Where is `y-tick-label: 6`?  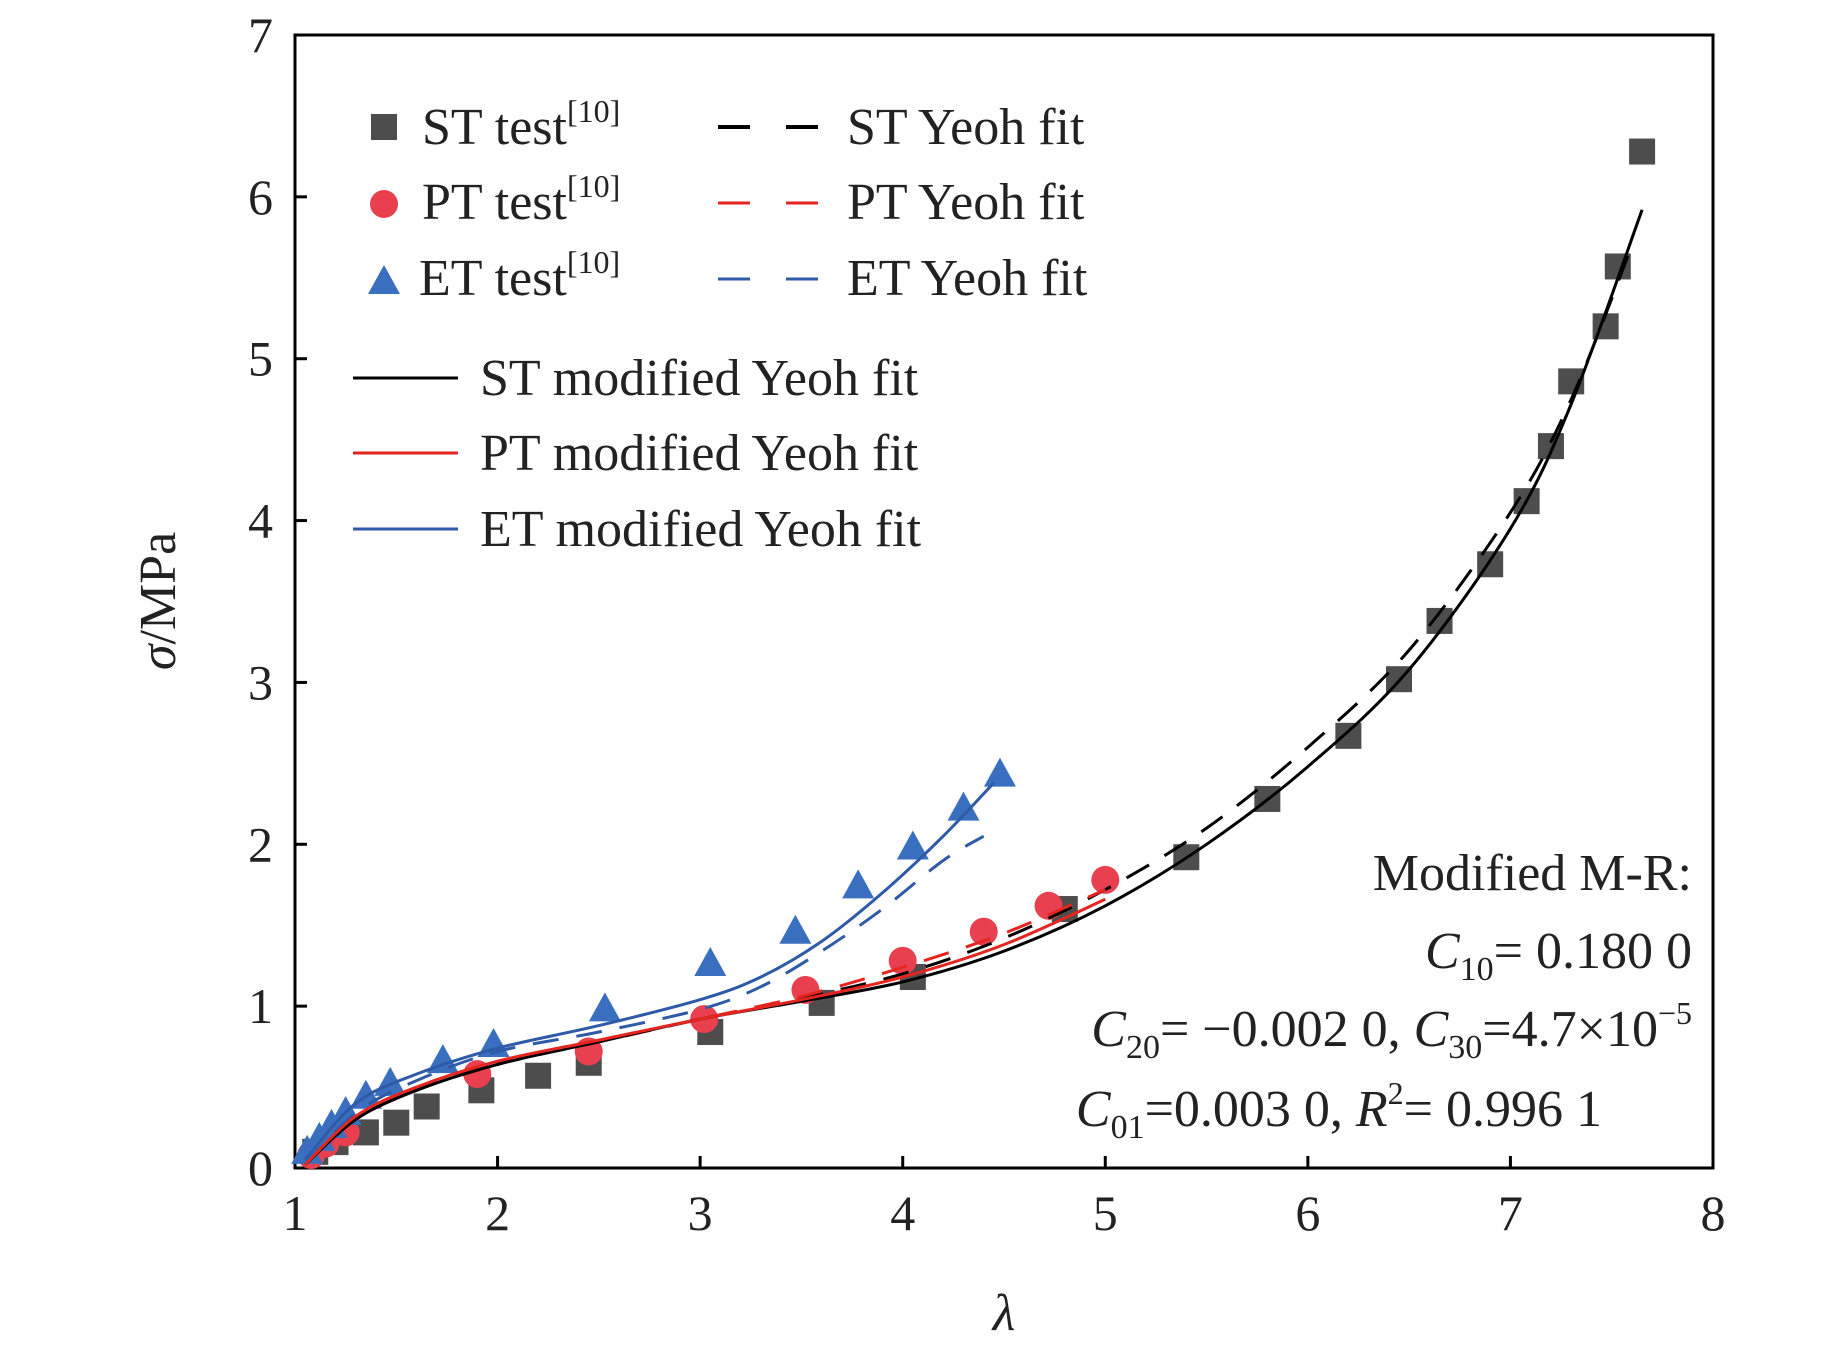
y-tick-label: 6 is located at coordinates (260, 197).